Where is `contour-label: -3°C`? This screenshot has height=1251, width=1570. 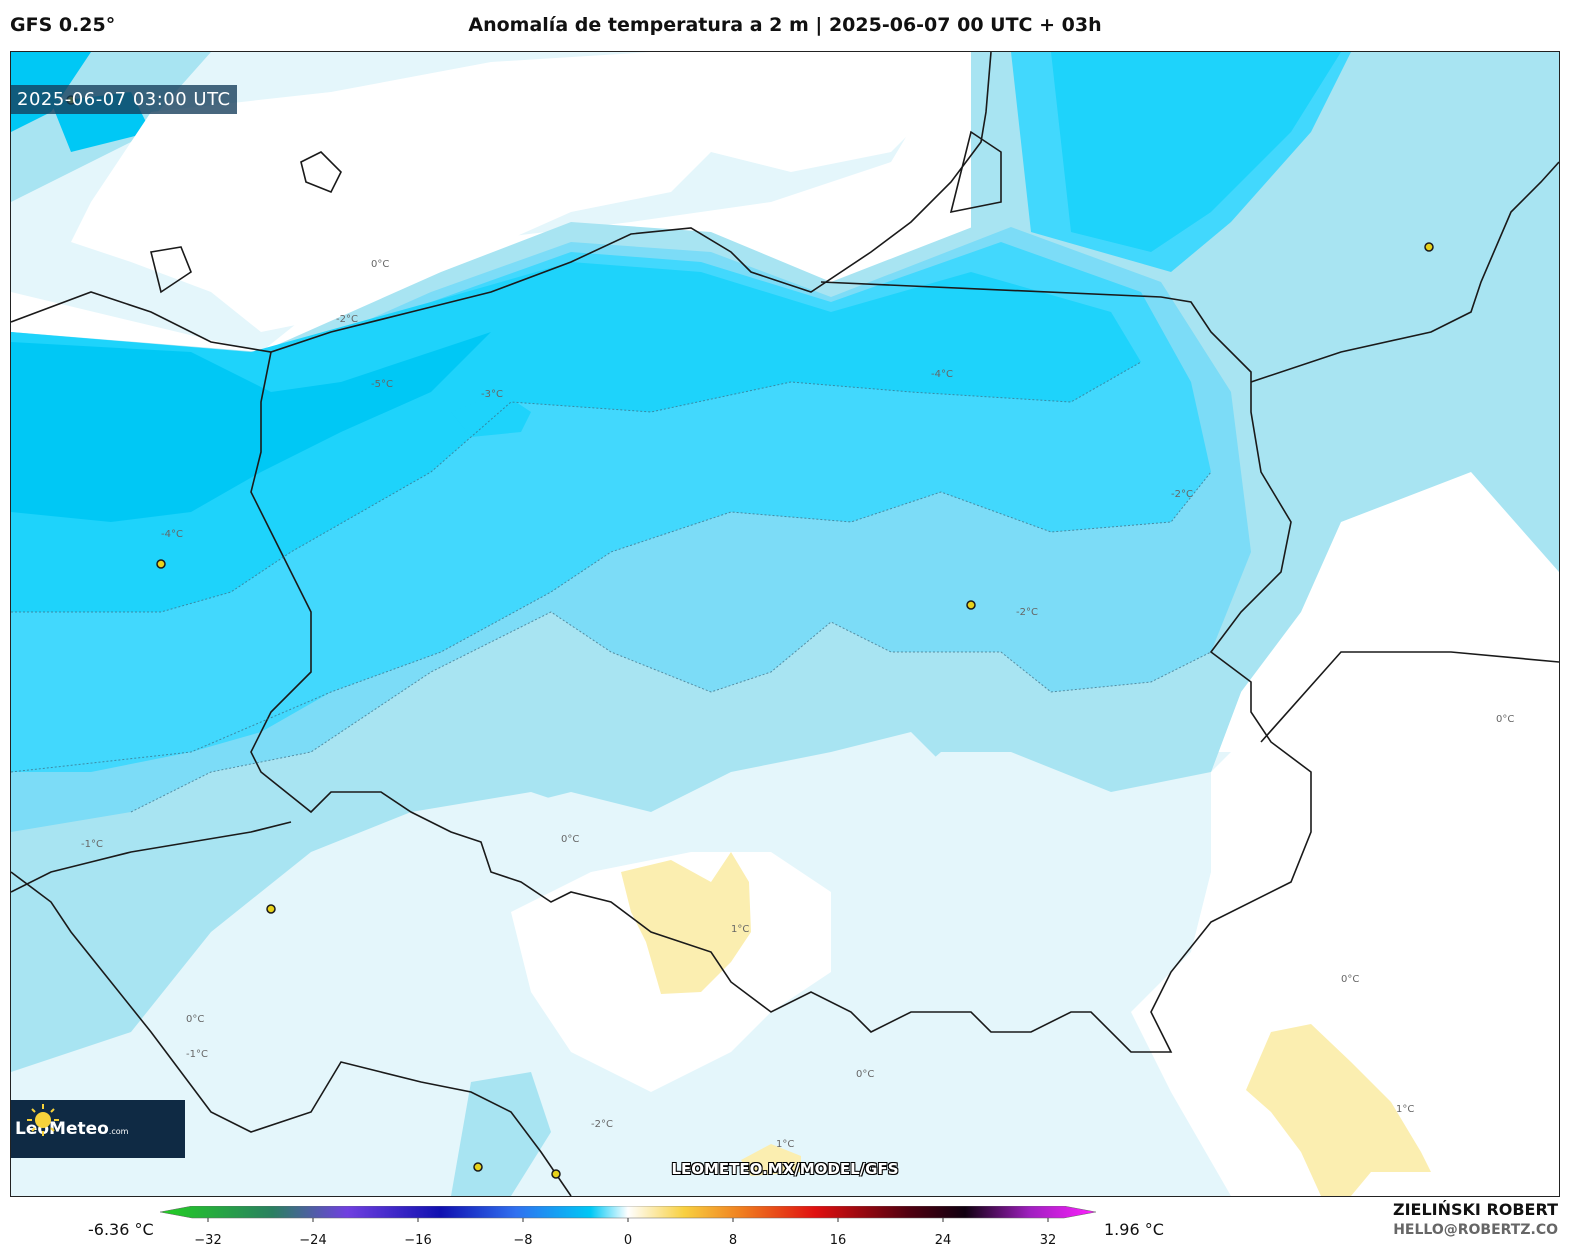
contour-label: -3°C is located at coordinates (492, 394).